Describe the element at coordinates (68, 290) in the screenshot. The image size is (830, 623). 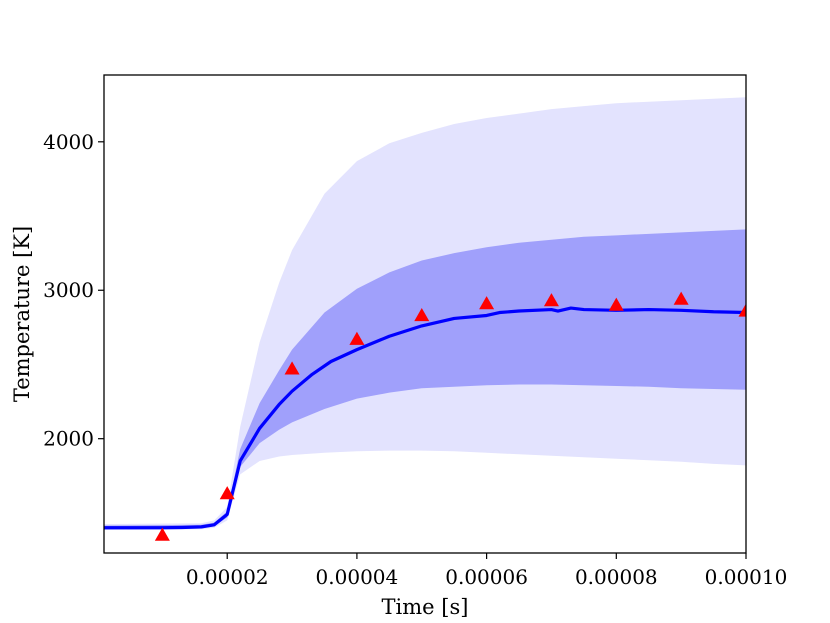
I see `y-tick-label: 3000` at that location.